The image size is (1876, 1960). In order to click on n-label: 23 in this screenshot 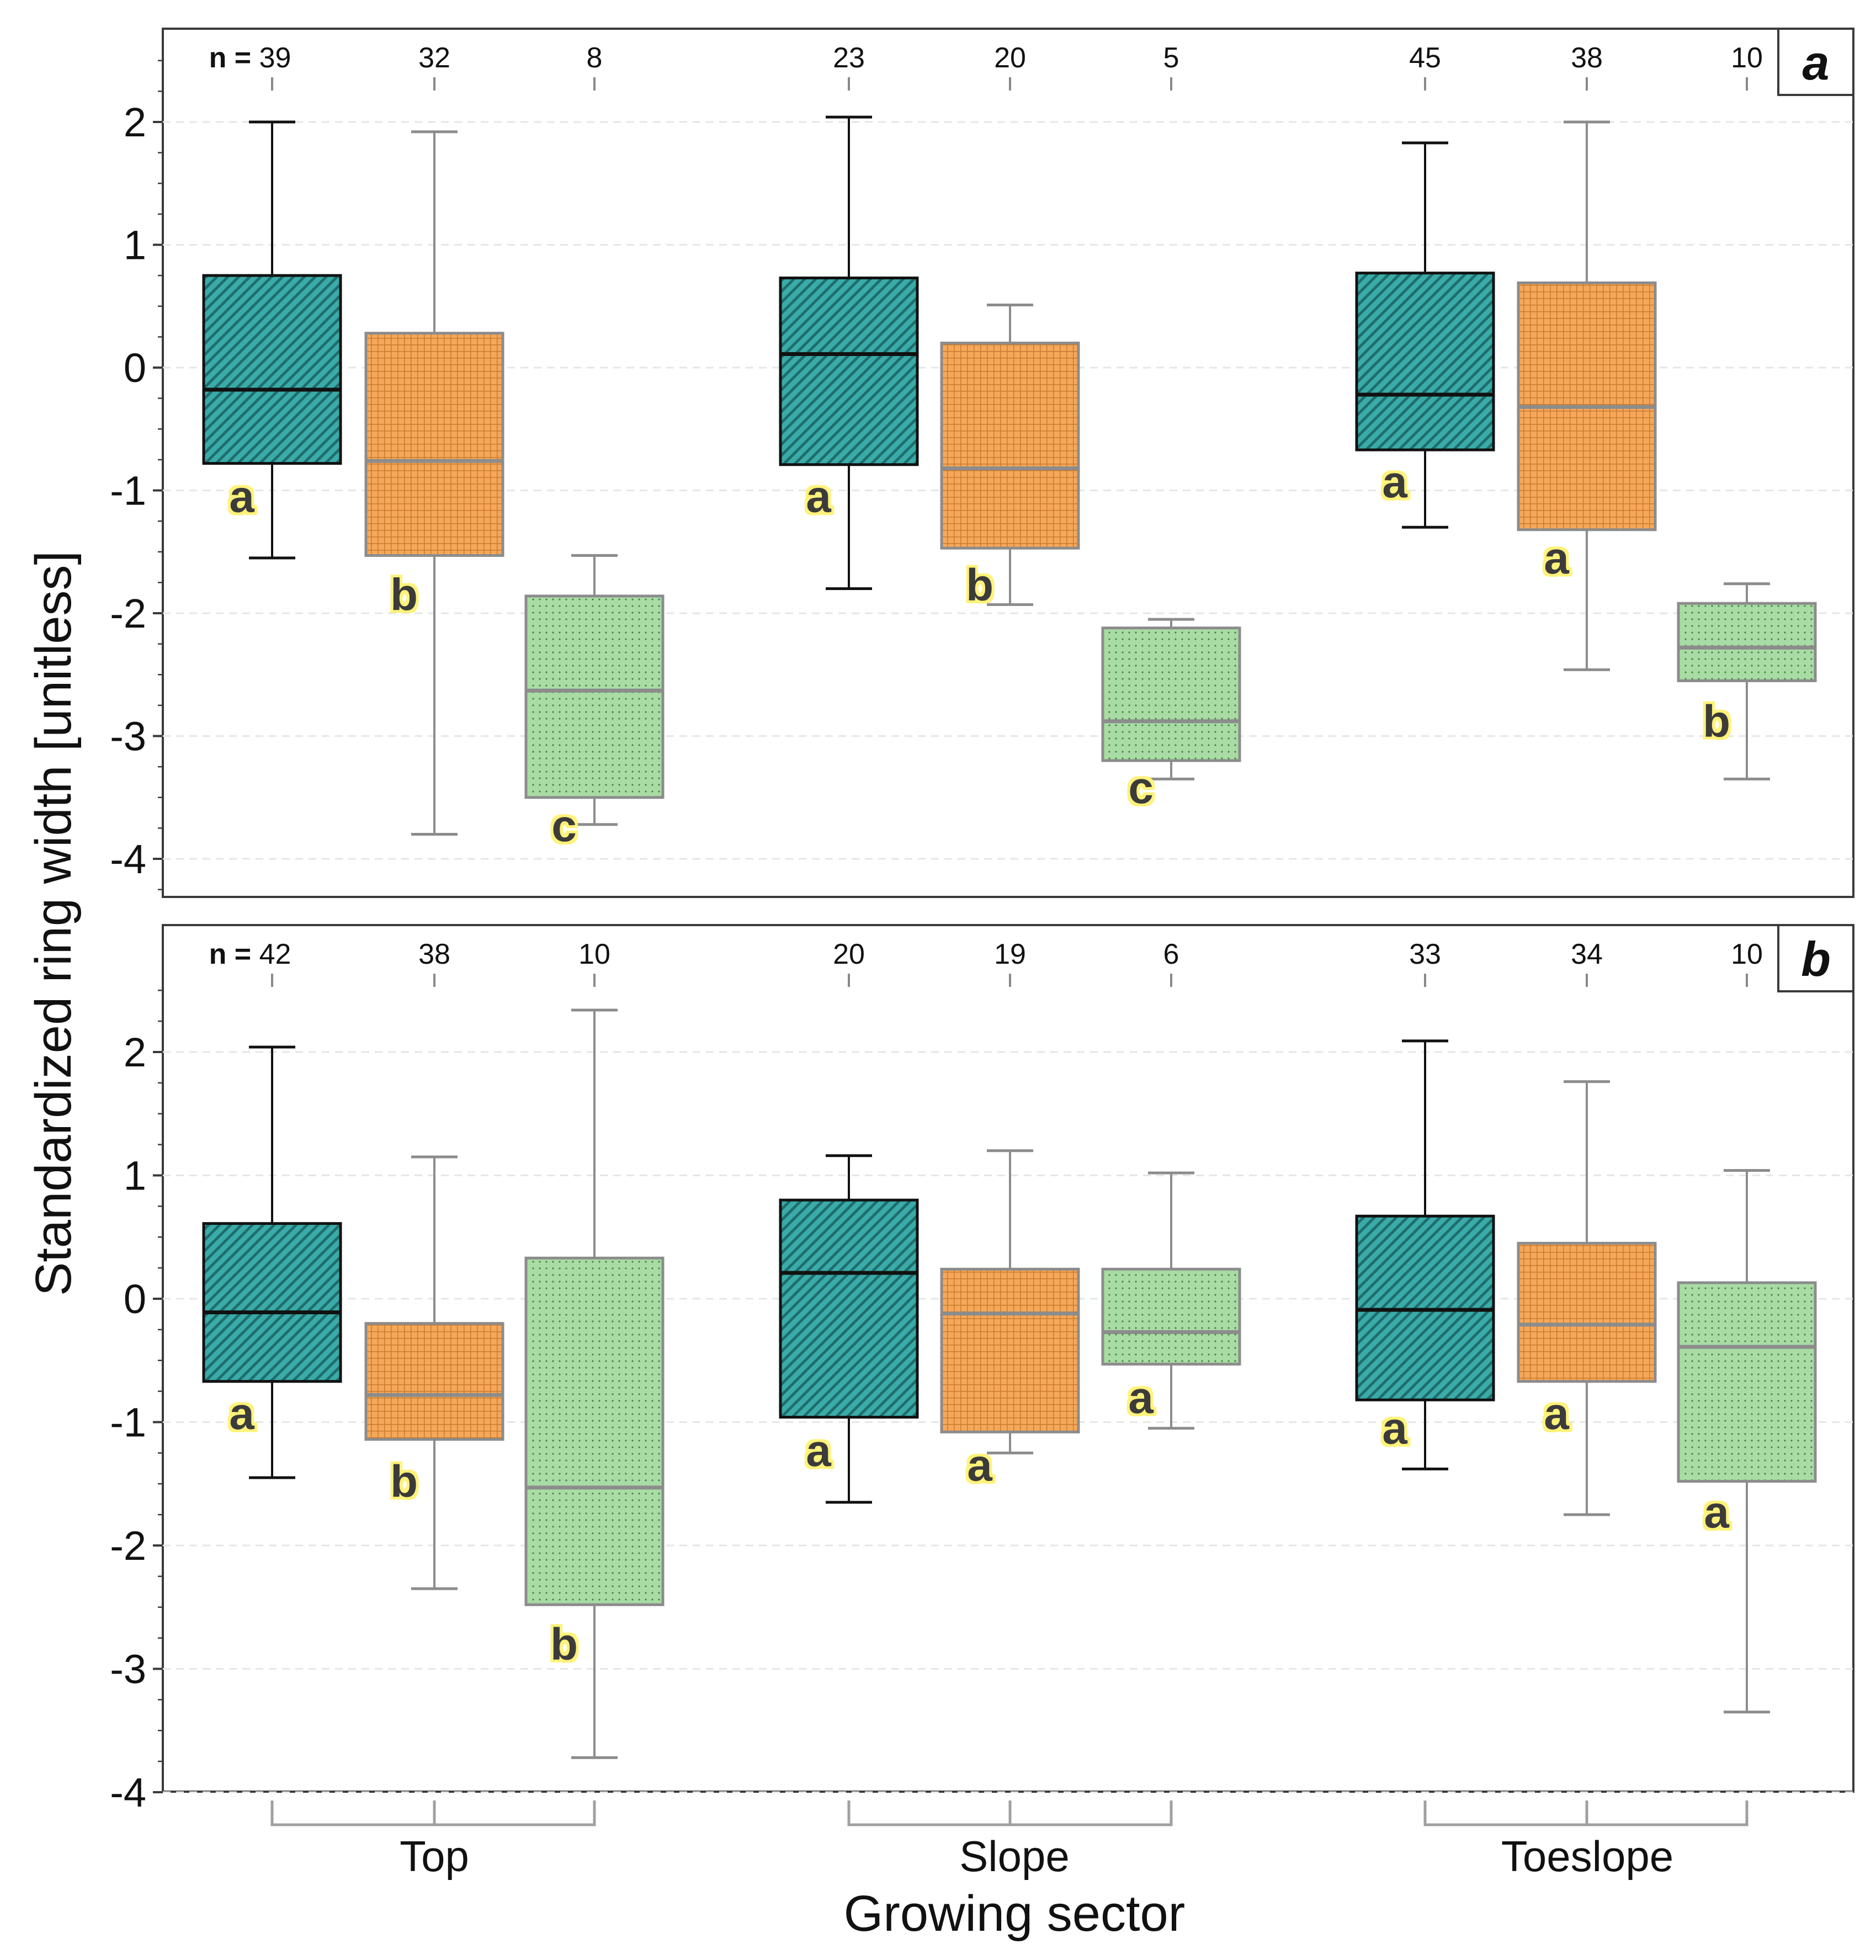, I will do `click(849, 58)`.